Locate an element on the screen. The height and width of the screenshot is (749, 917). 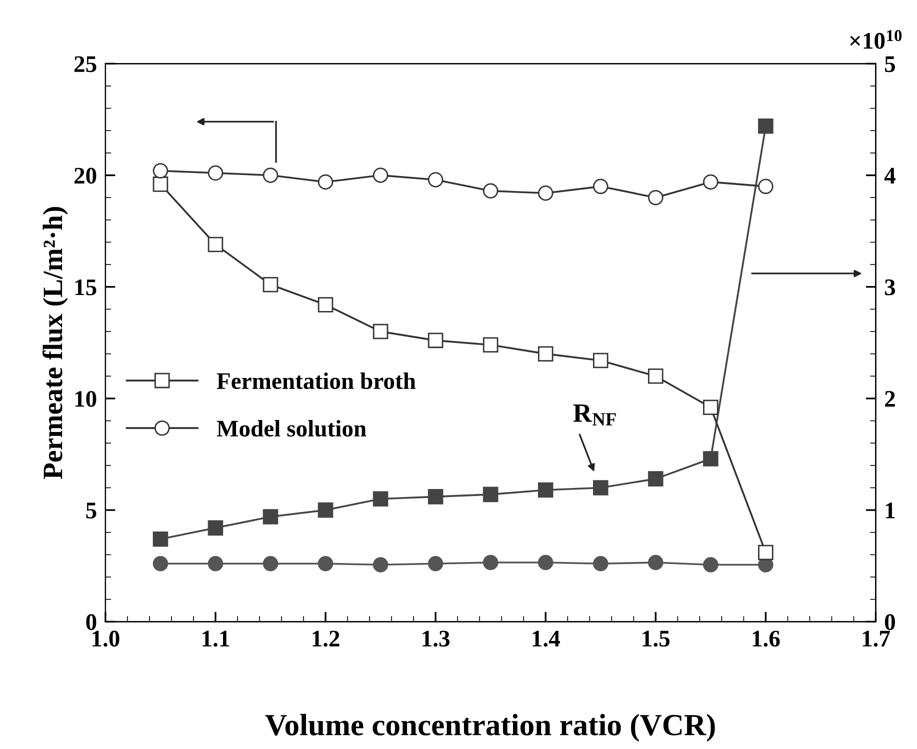
y2-tick-label: 4 is located at coordinates (890, 176).